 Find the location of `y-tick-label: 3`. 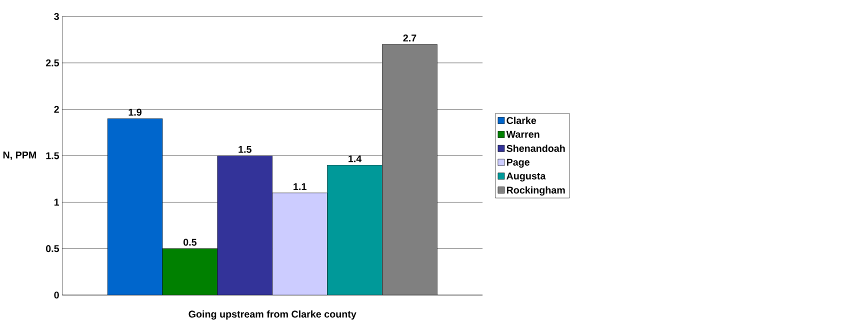

y-tick-label: 3 is located at coordinates (56, 16).